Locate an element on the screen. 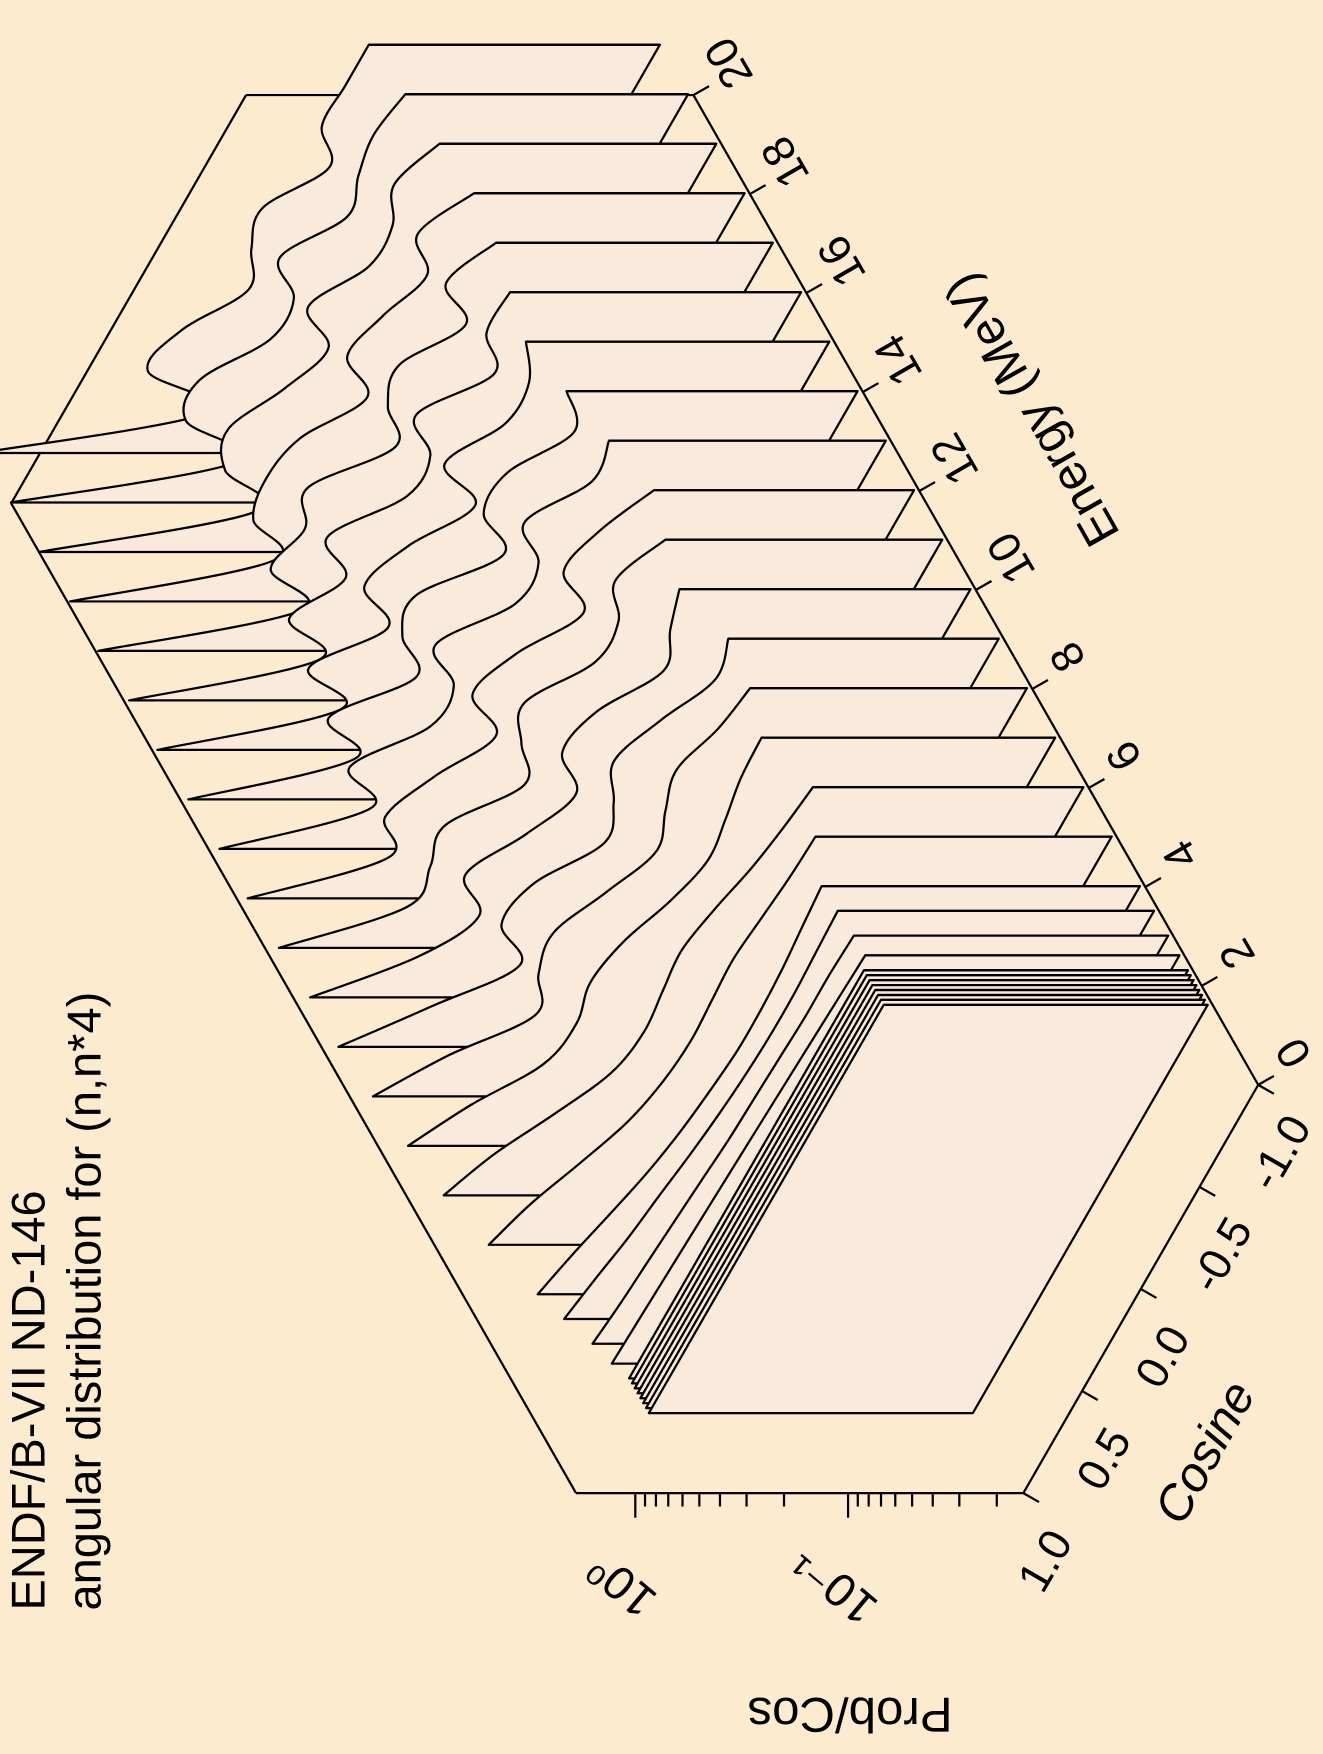  prob-axis-label: Prob/Cos is located at coordinates (849, 1714).